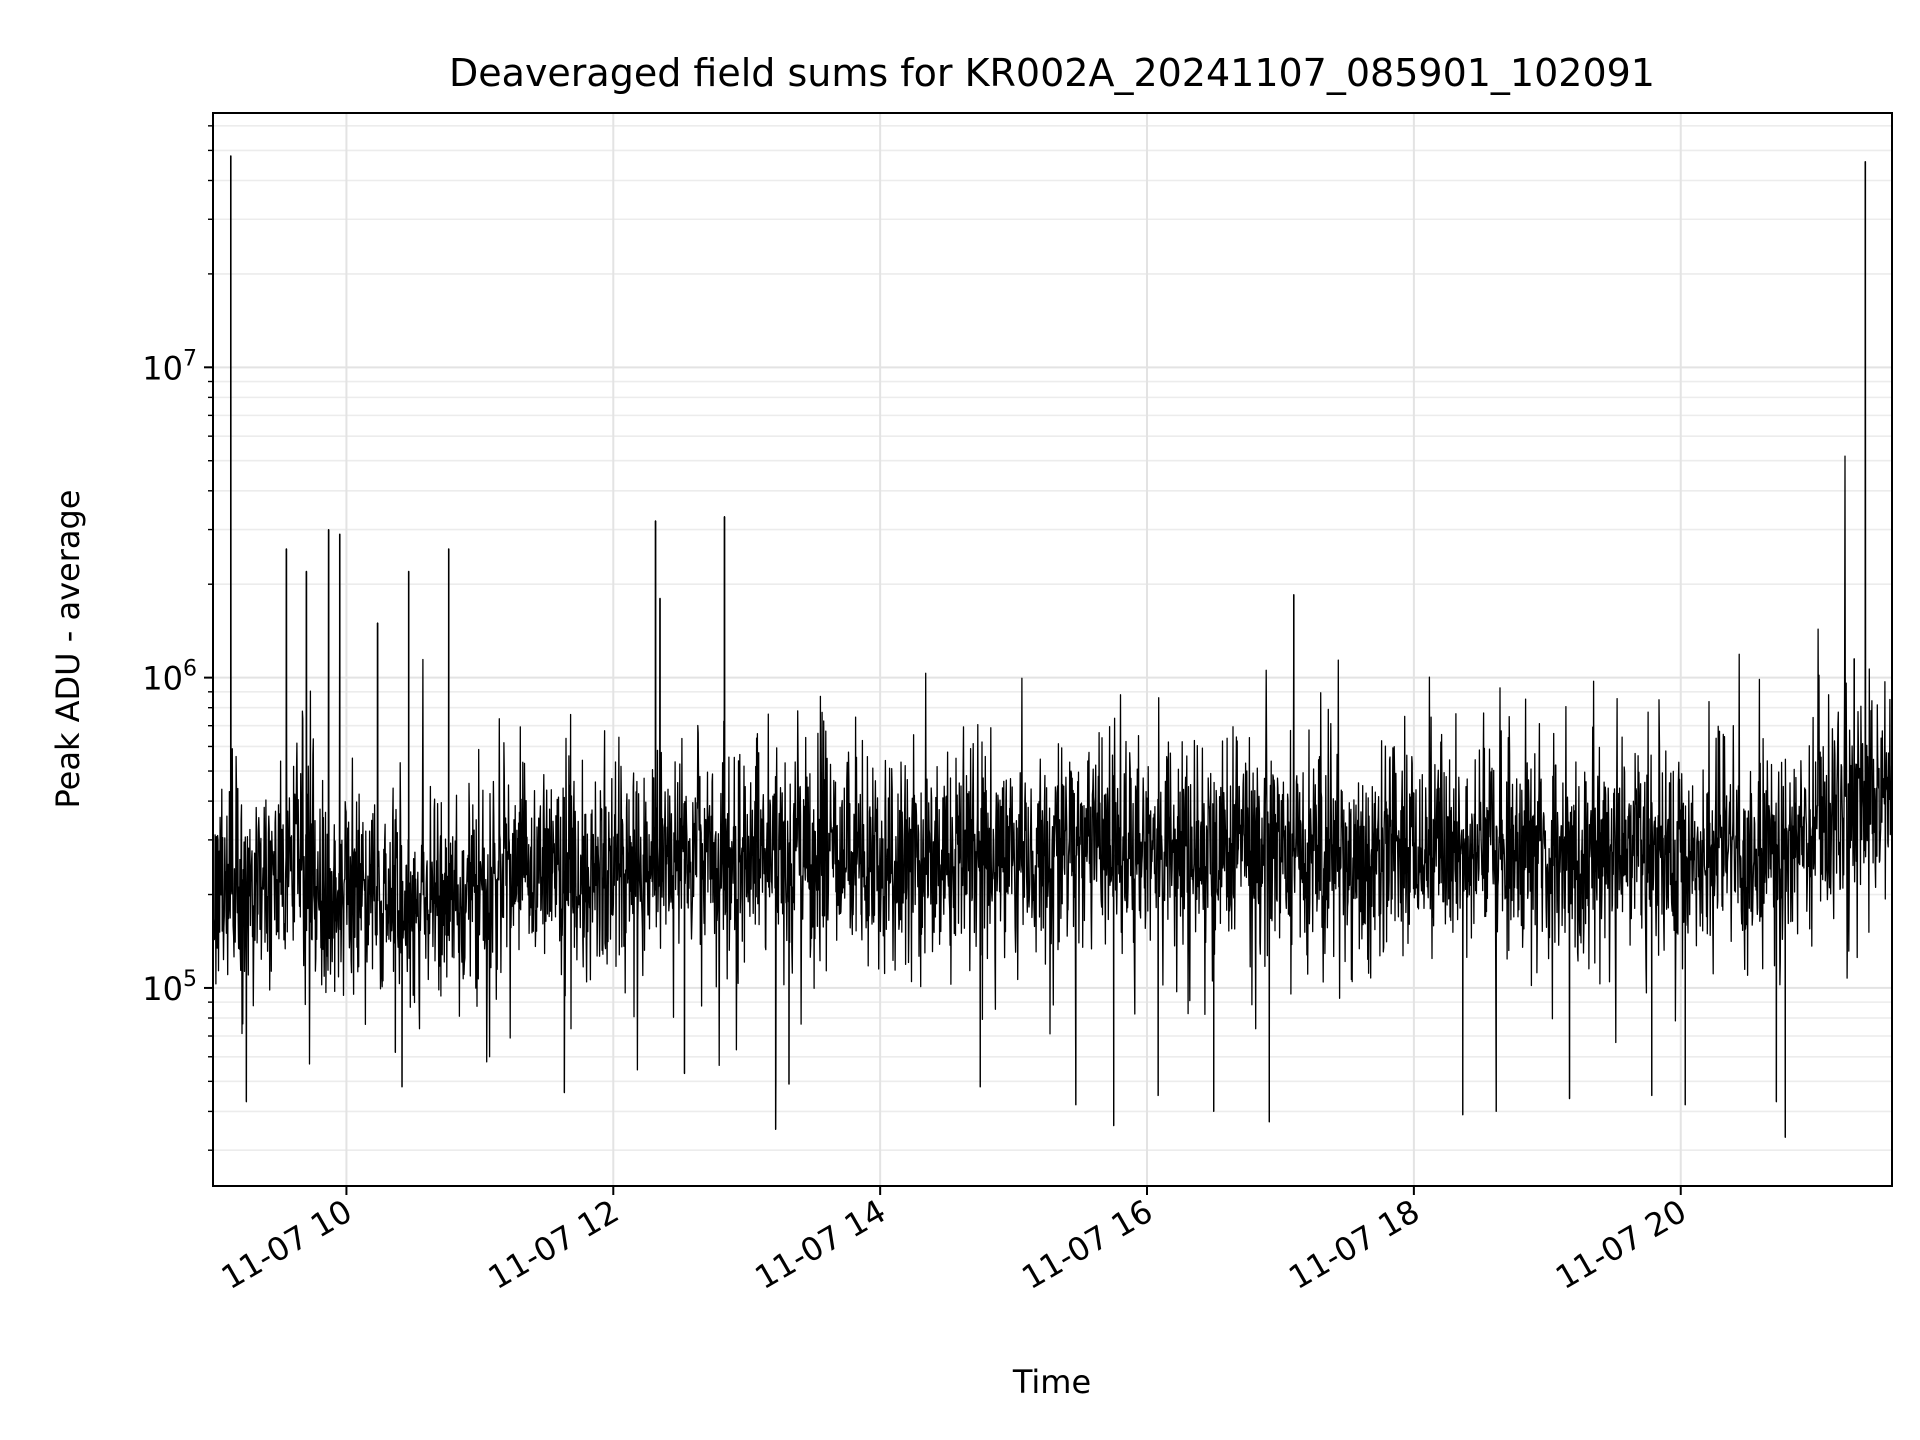  What do you see at coordinates (169, 677) in the screenshot?
I see `y-tick-label: 106` at bounding box center [169, 677].